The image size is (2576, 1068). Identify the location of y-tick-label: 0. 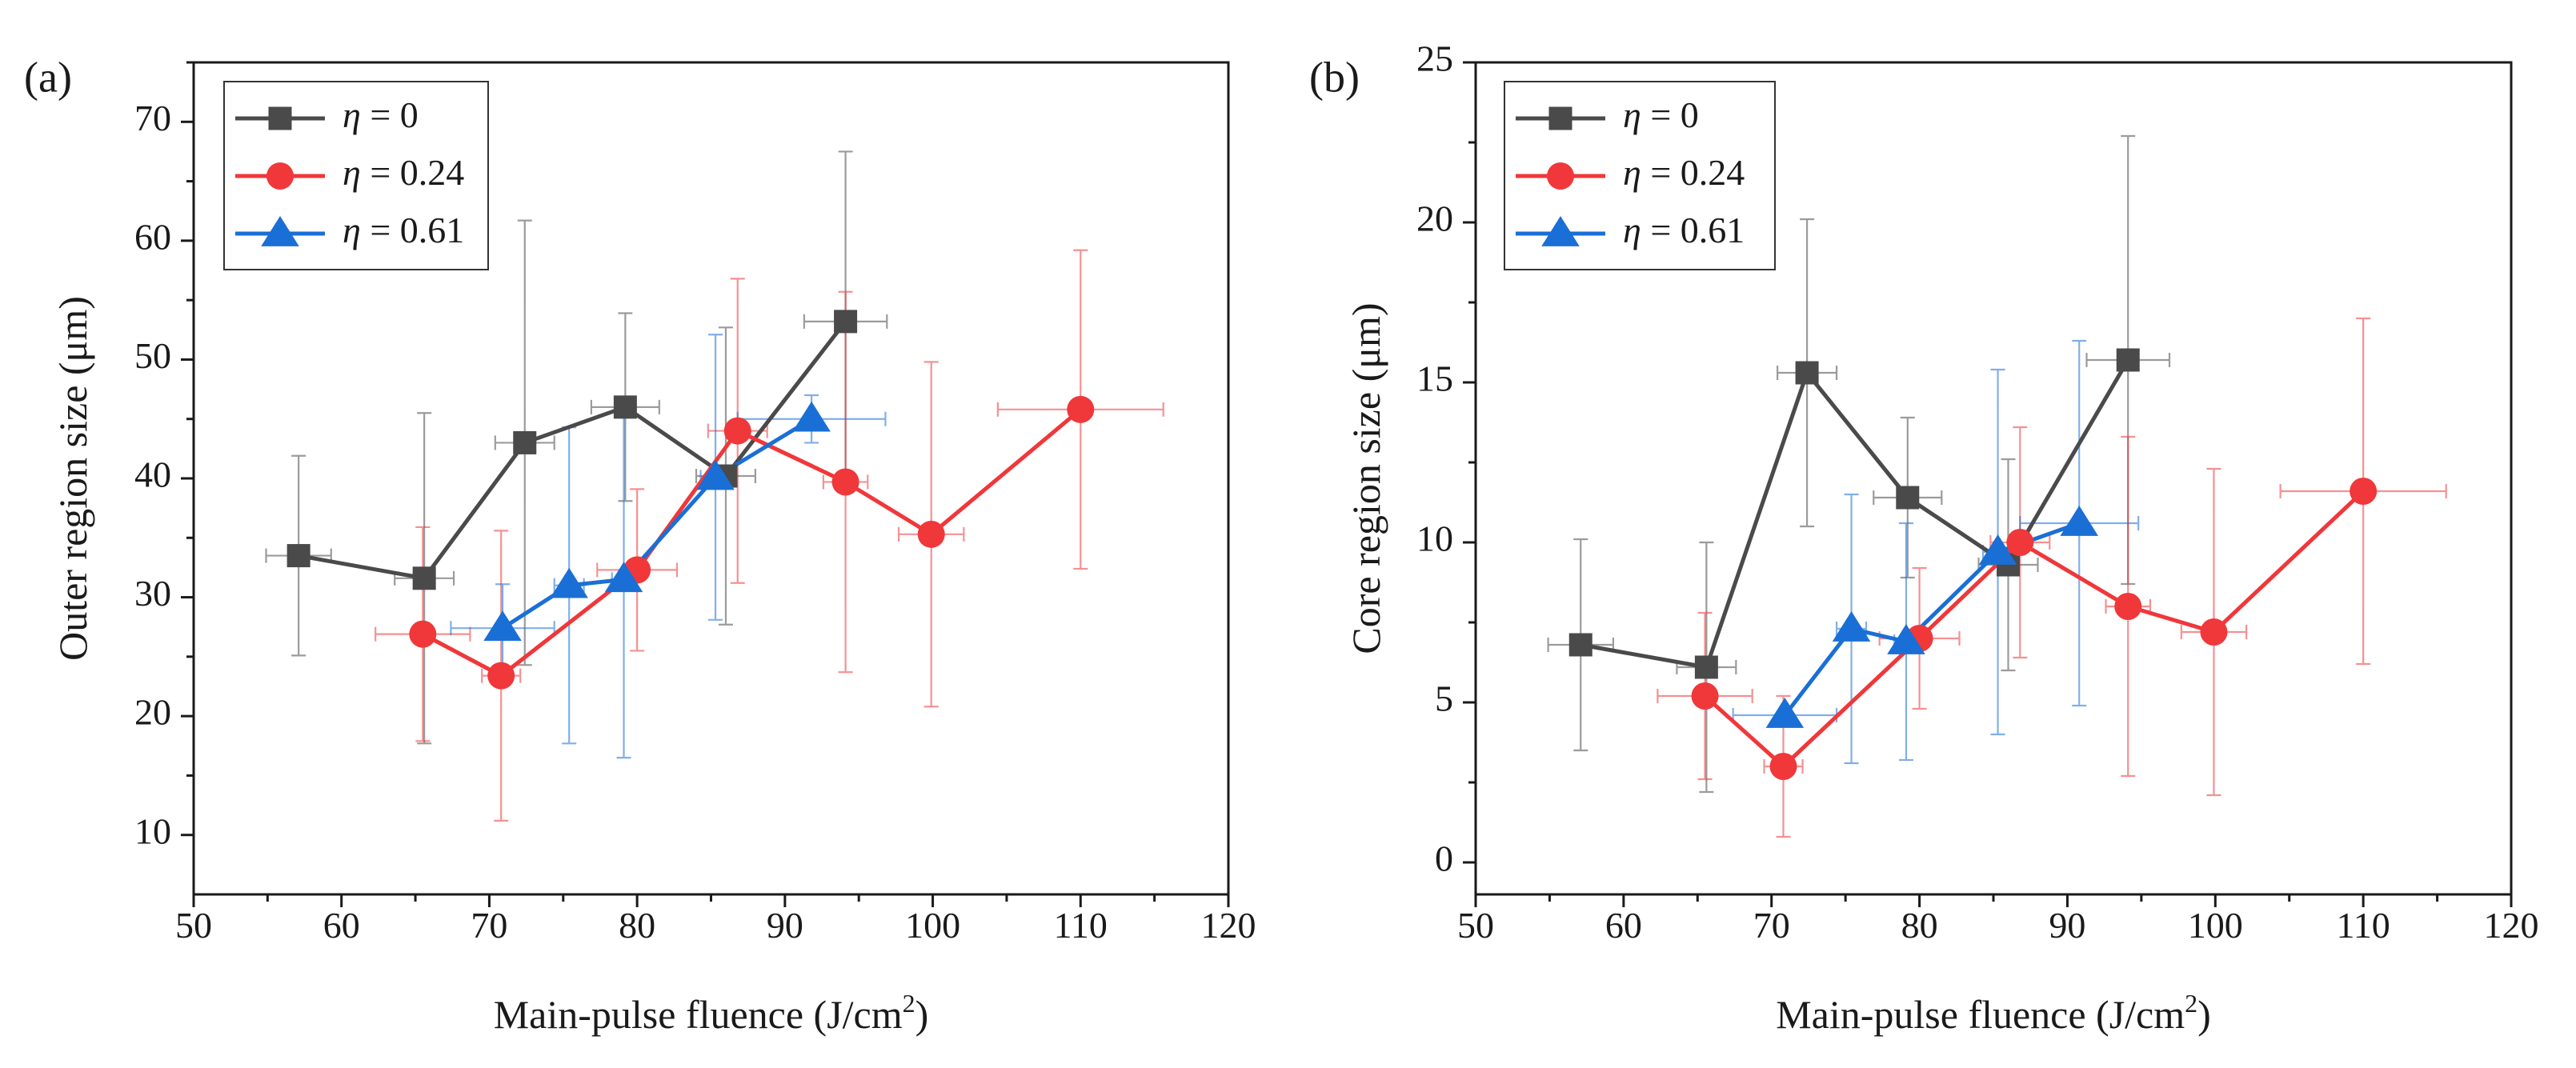
(1444, 858).